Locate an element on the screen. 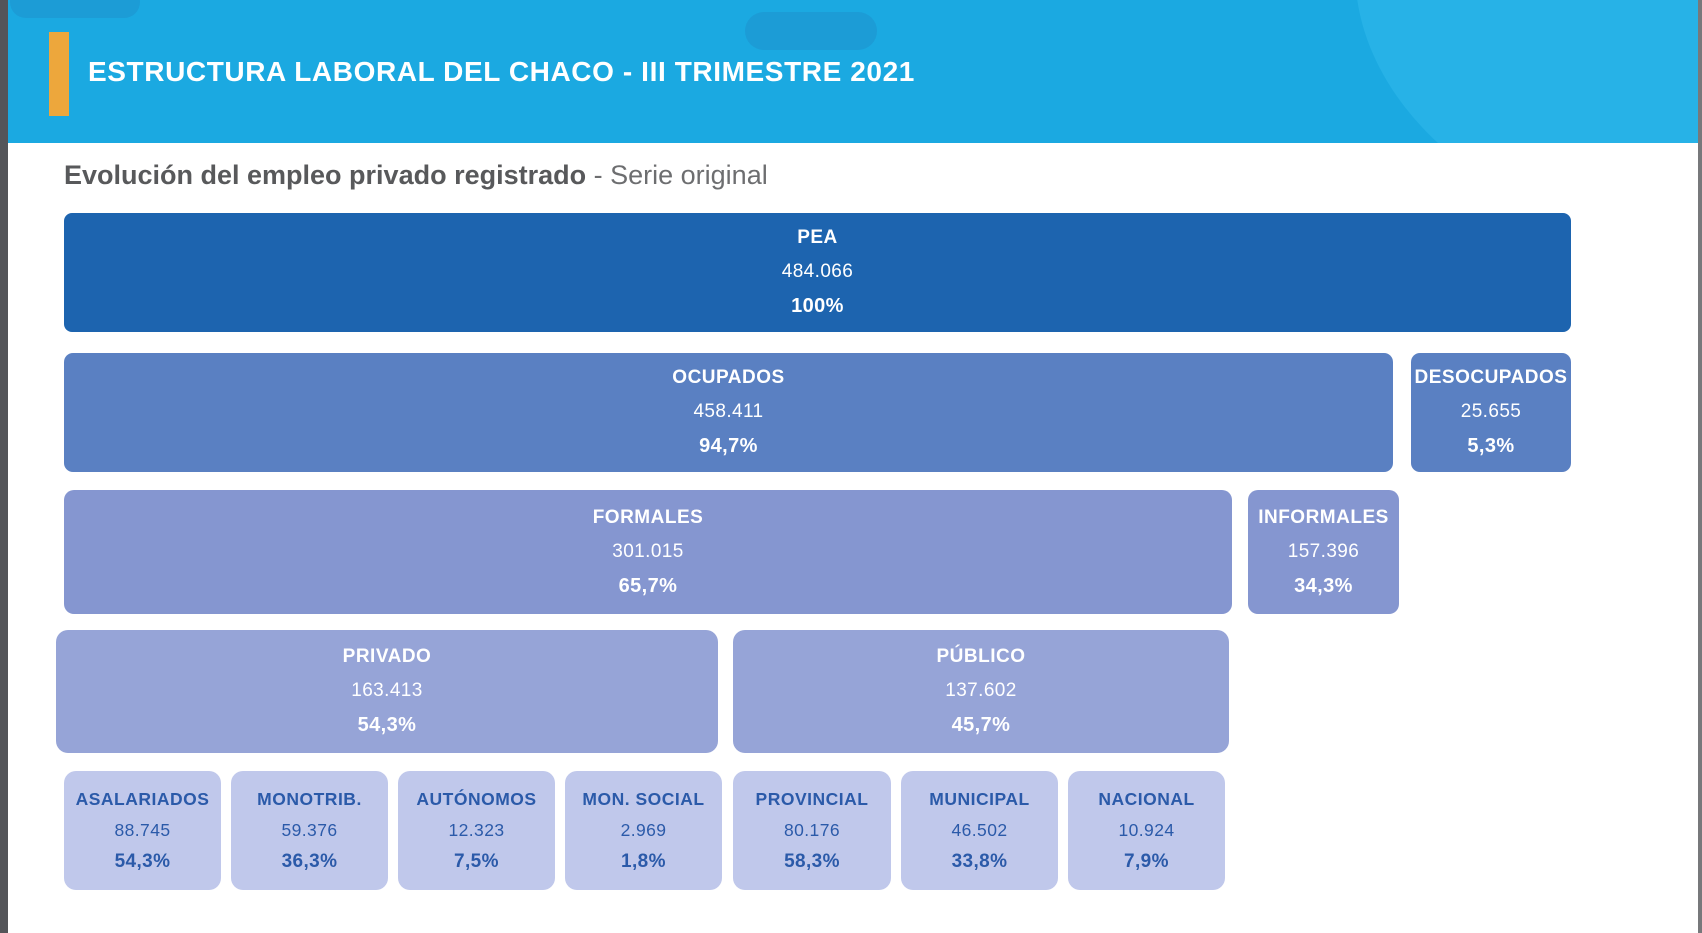  node-value: 301.015 is located at coordinates (648, 551).